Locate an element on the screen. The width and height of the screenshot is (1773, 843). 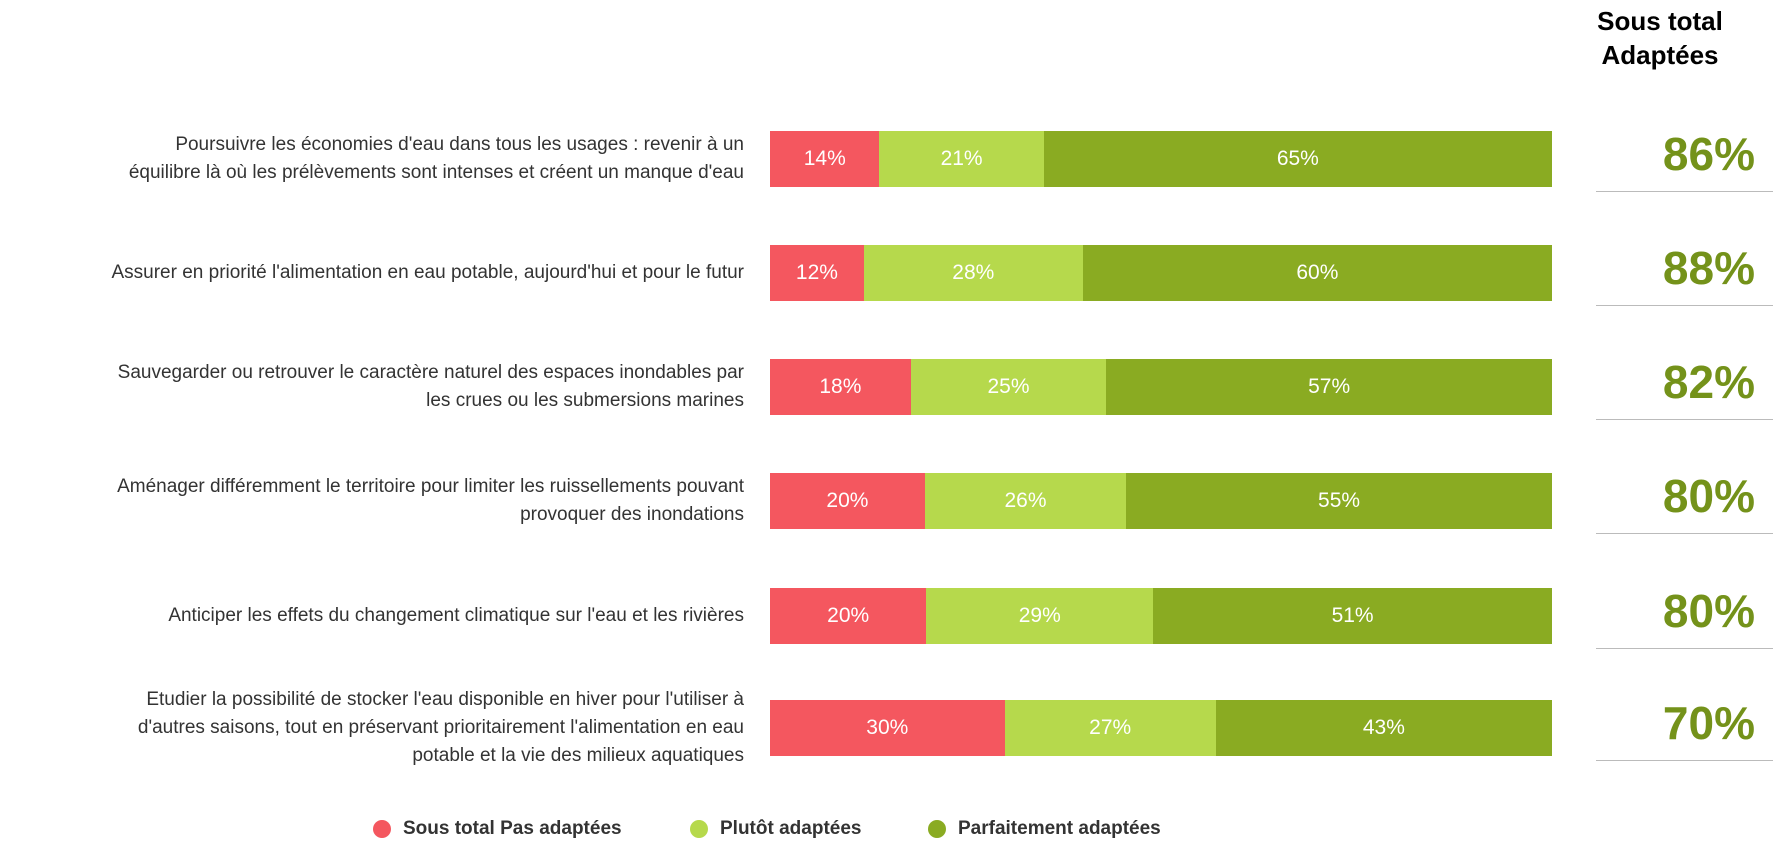
bar-segment: 21% is located at coordinates (961, 159).